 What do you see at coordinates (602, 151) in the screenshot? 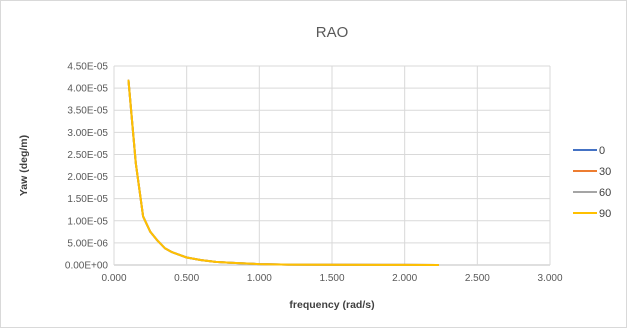
I see `legend-label-0: 0` at bounding box center [602, 151].